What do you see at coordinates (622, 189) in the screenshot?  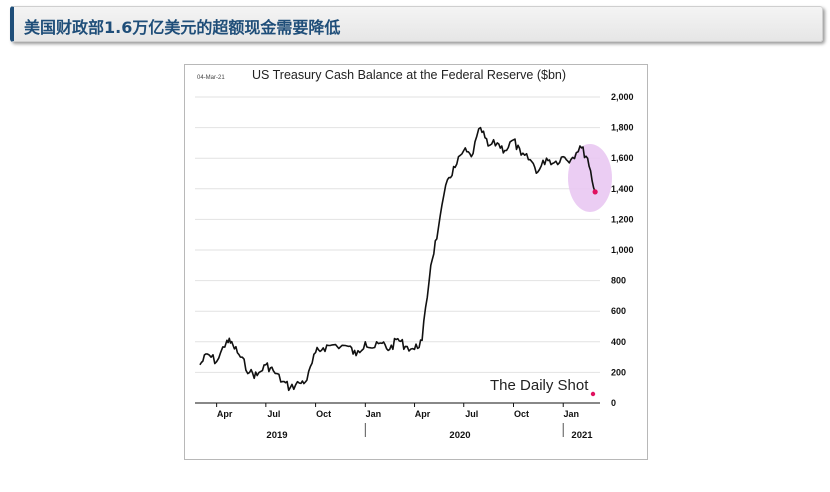 I see `y-tick-label: 1,400` at bounding box center [622, 189].